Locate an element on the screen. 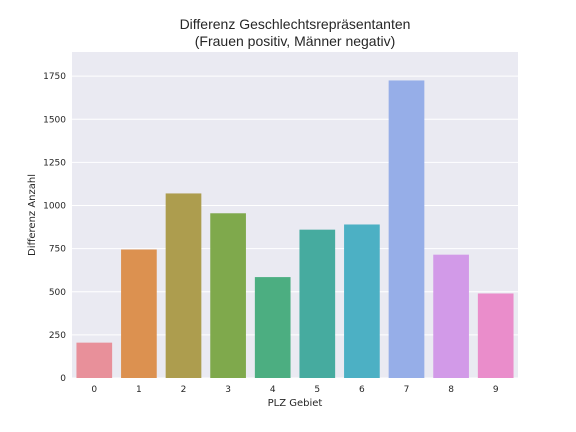 Image resolution: width=576 pixels, height=432 pixels. x-tick-label: 6 is located at coordinates (362, 390).